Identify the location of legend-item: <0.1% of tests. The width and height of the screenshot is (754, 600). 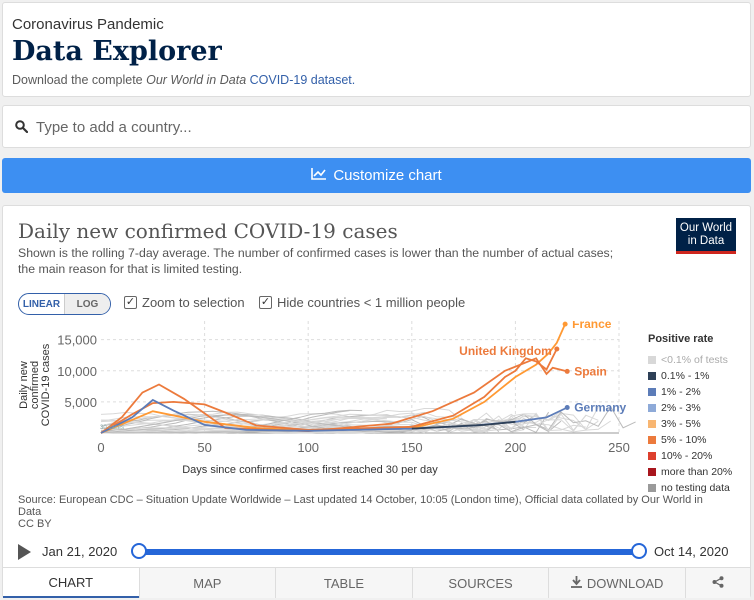
(688, 360).